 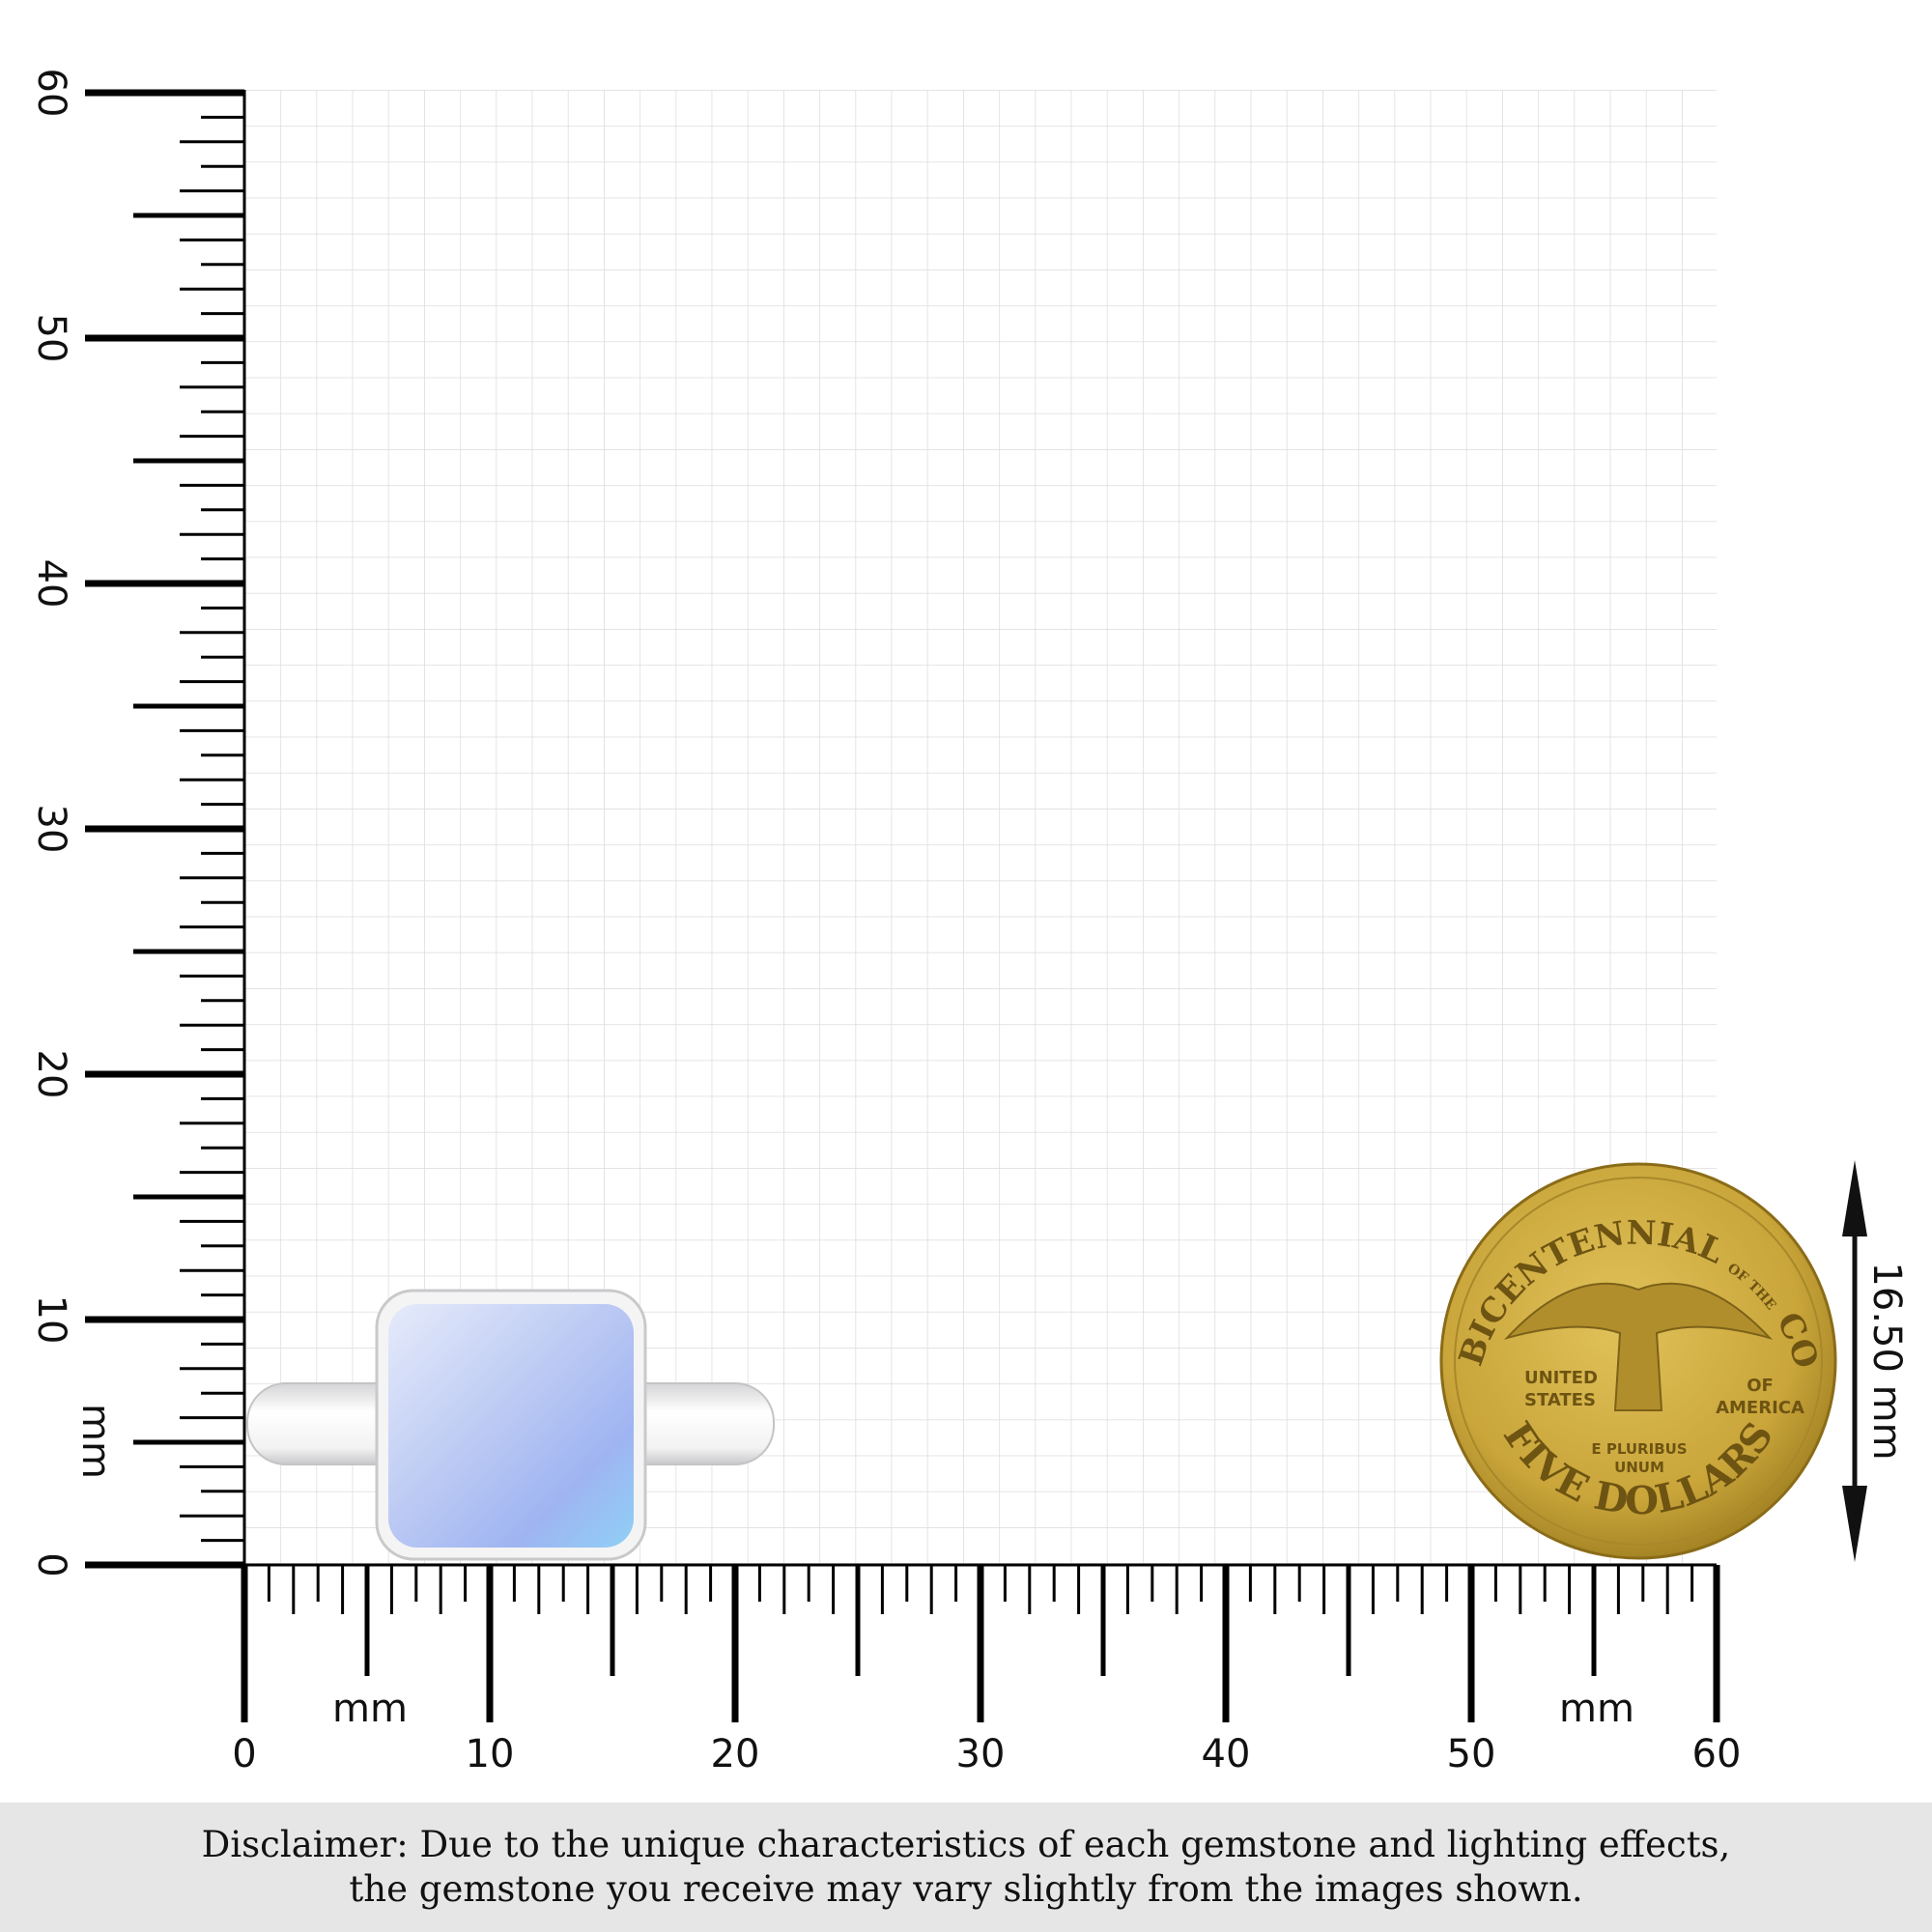 What do you see at coordinates (51, 1074) in the screenshot?
I see `y-tick-label: 20` at bounding box center [51, 1074].